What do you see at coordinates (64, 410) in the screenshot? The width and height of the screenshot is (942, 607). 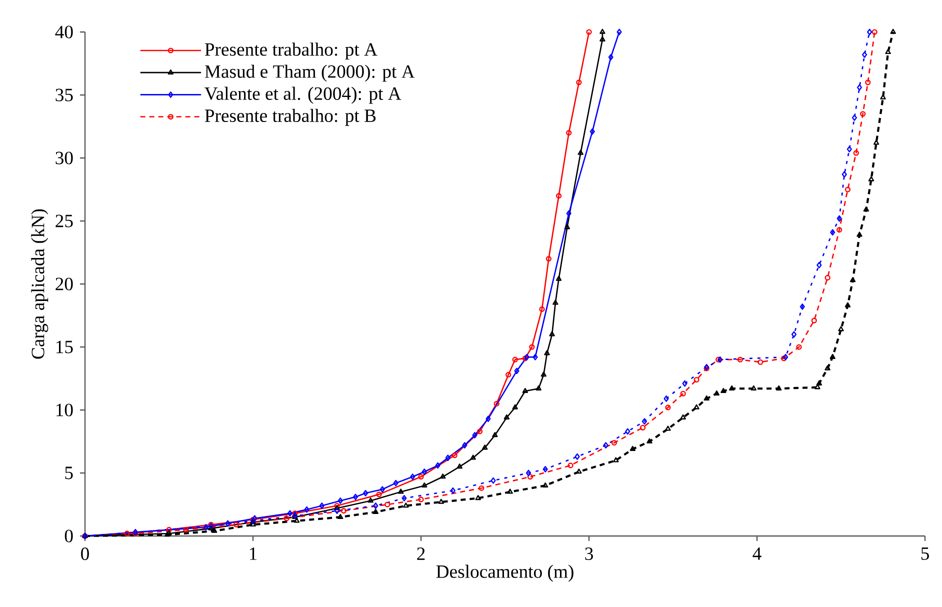 I see `y-tick-label: 10` at bounding box center [64, 410].